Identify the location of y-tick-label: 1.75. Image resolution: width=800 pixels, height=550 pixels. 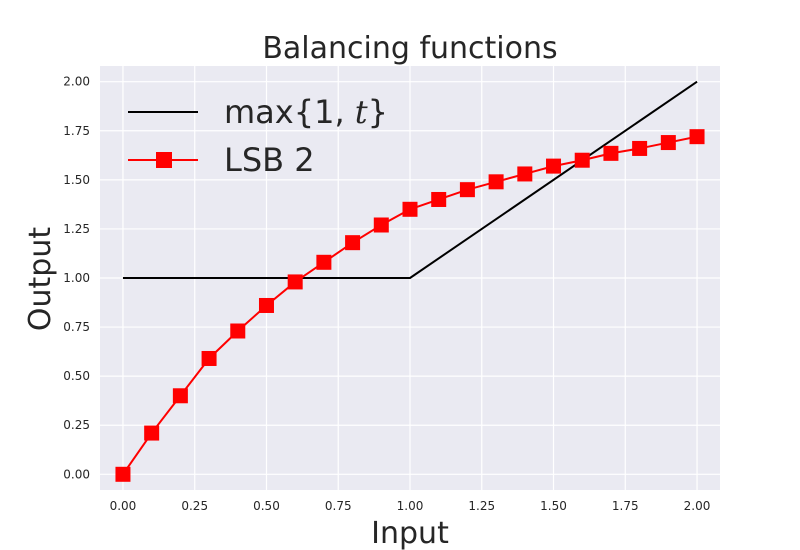
(76, 131).